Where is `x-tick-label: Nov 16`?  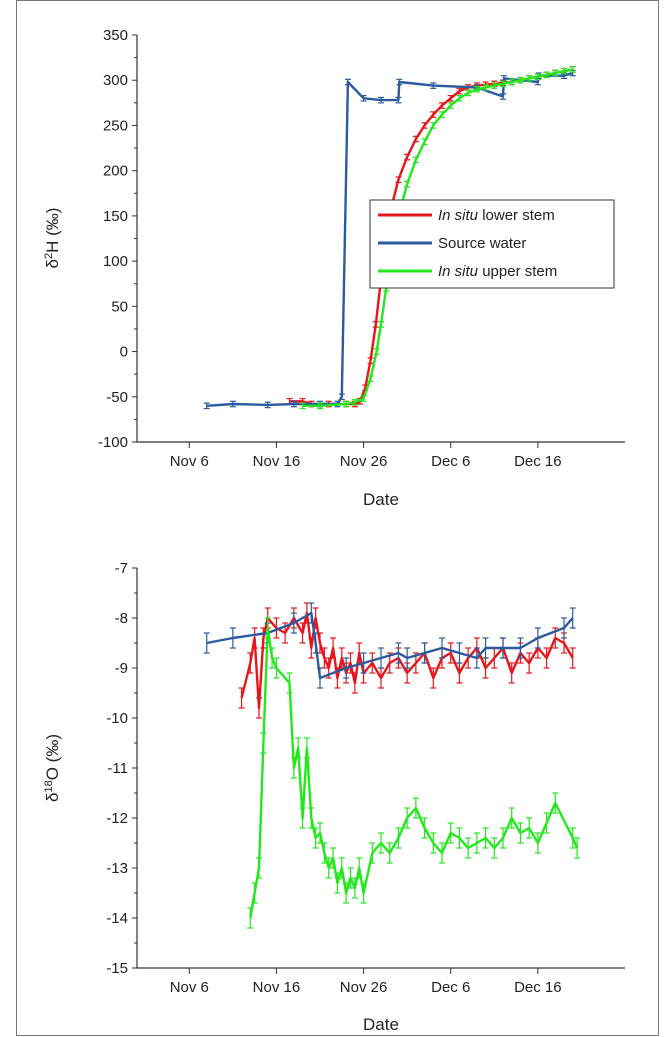 x-tick-label: Nov 16 is located at coordinates (277, 461).